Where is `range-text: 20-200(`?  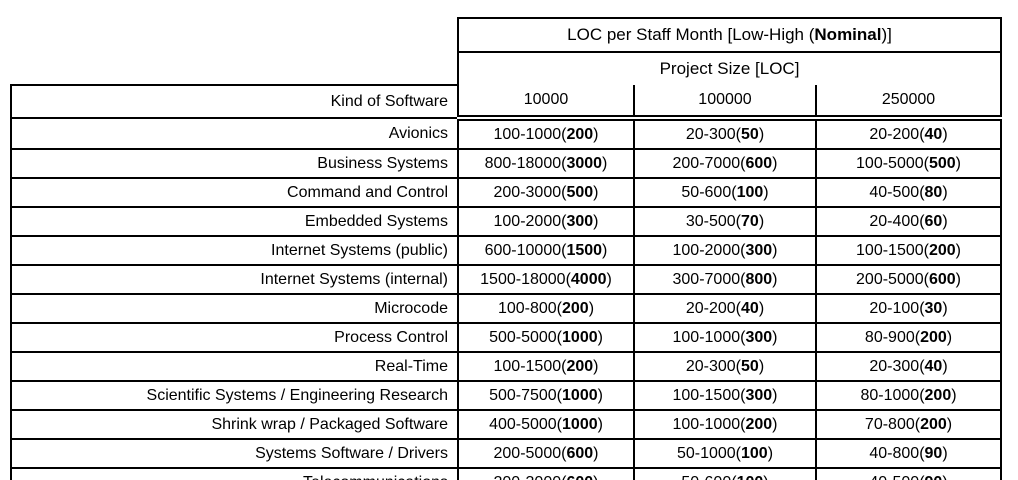
range-text: 20-200( is located at coordinates (897, 134).